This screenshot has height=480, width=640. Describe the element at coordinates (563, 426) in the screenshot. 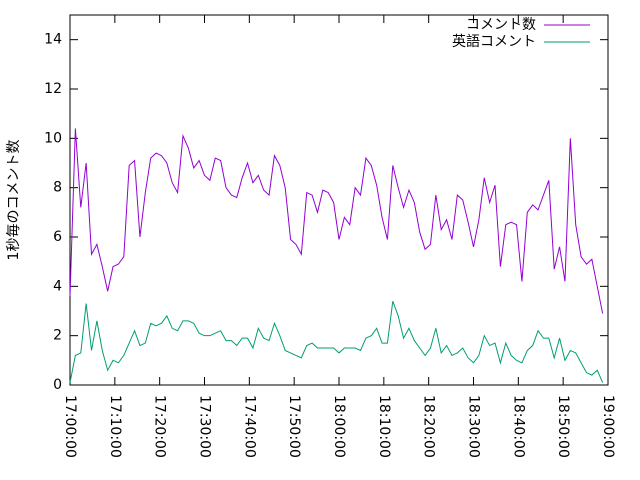

I see `x-tick-label: 18:50:00` at that location.